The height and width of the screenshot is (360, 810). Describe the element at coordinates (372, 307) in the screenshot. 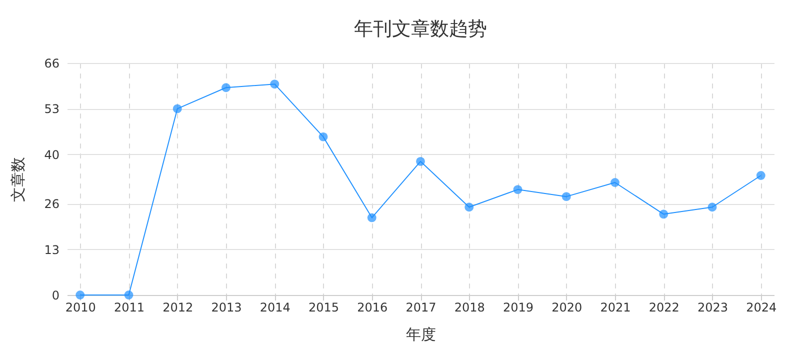

I see `x-tick-label: 2016` at that location.